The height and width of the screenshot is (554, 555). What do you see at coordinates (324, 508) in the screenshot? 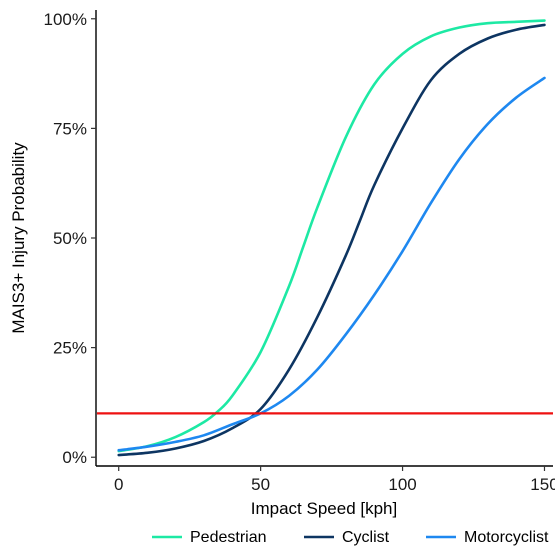
I see `x-axis-title: Impact Speed [kph]` at bounding box center [324, 508].